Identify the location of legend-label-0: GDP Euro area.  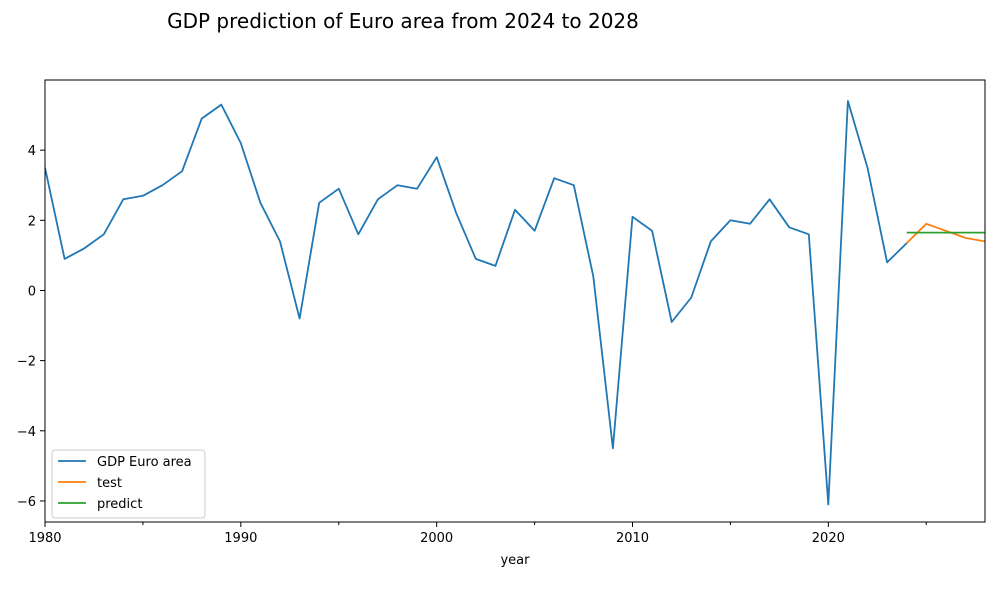
(144, 462).